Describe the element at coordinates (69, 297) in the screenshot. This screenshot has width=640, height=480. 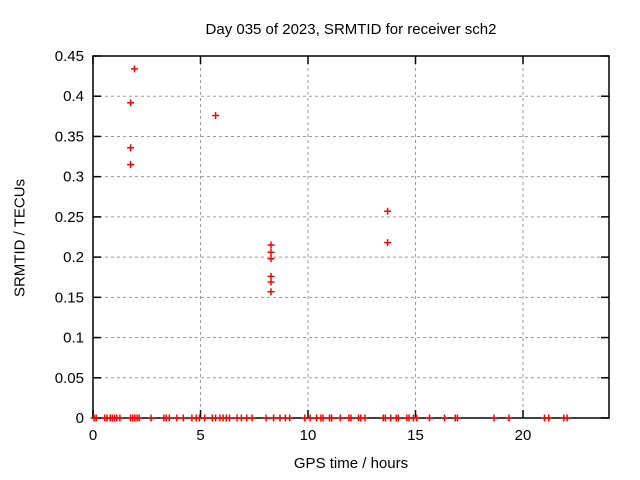
I see `y-tick-label: 0.15` at that location.